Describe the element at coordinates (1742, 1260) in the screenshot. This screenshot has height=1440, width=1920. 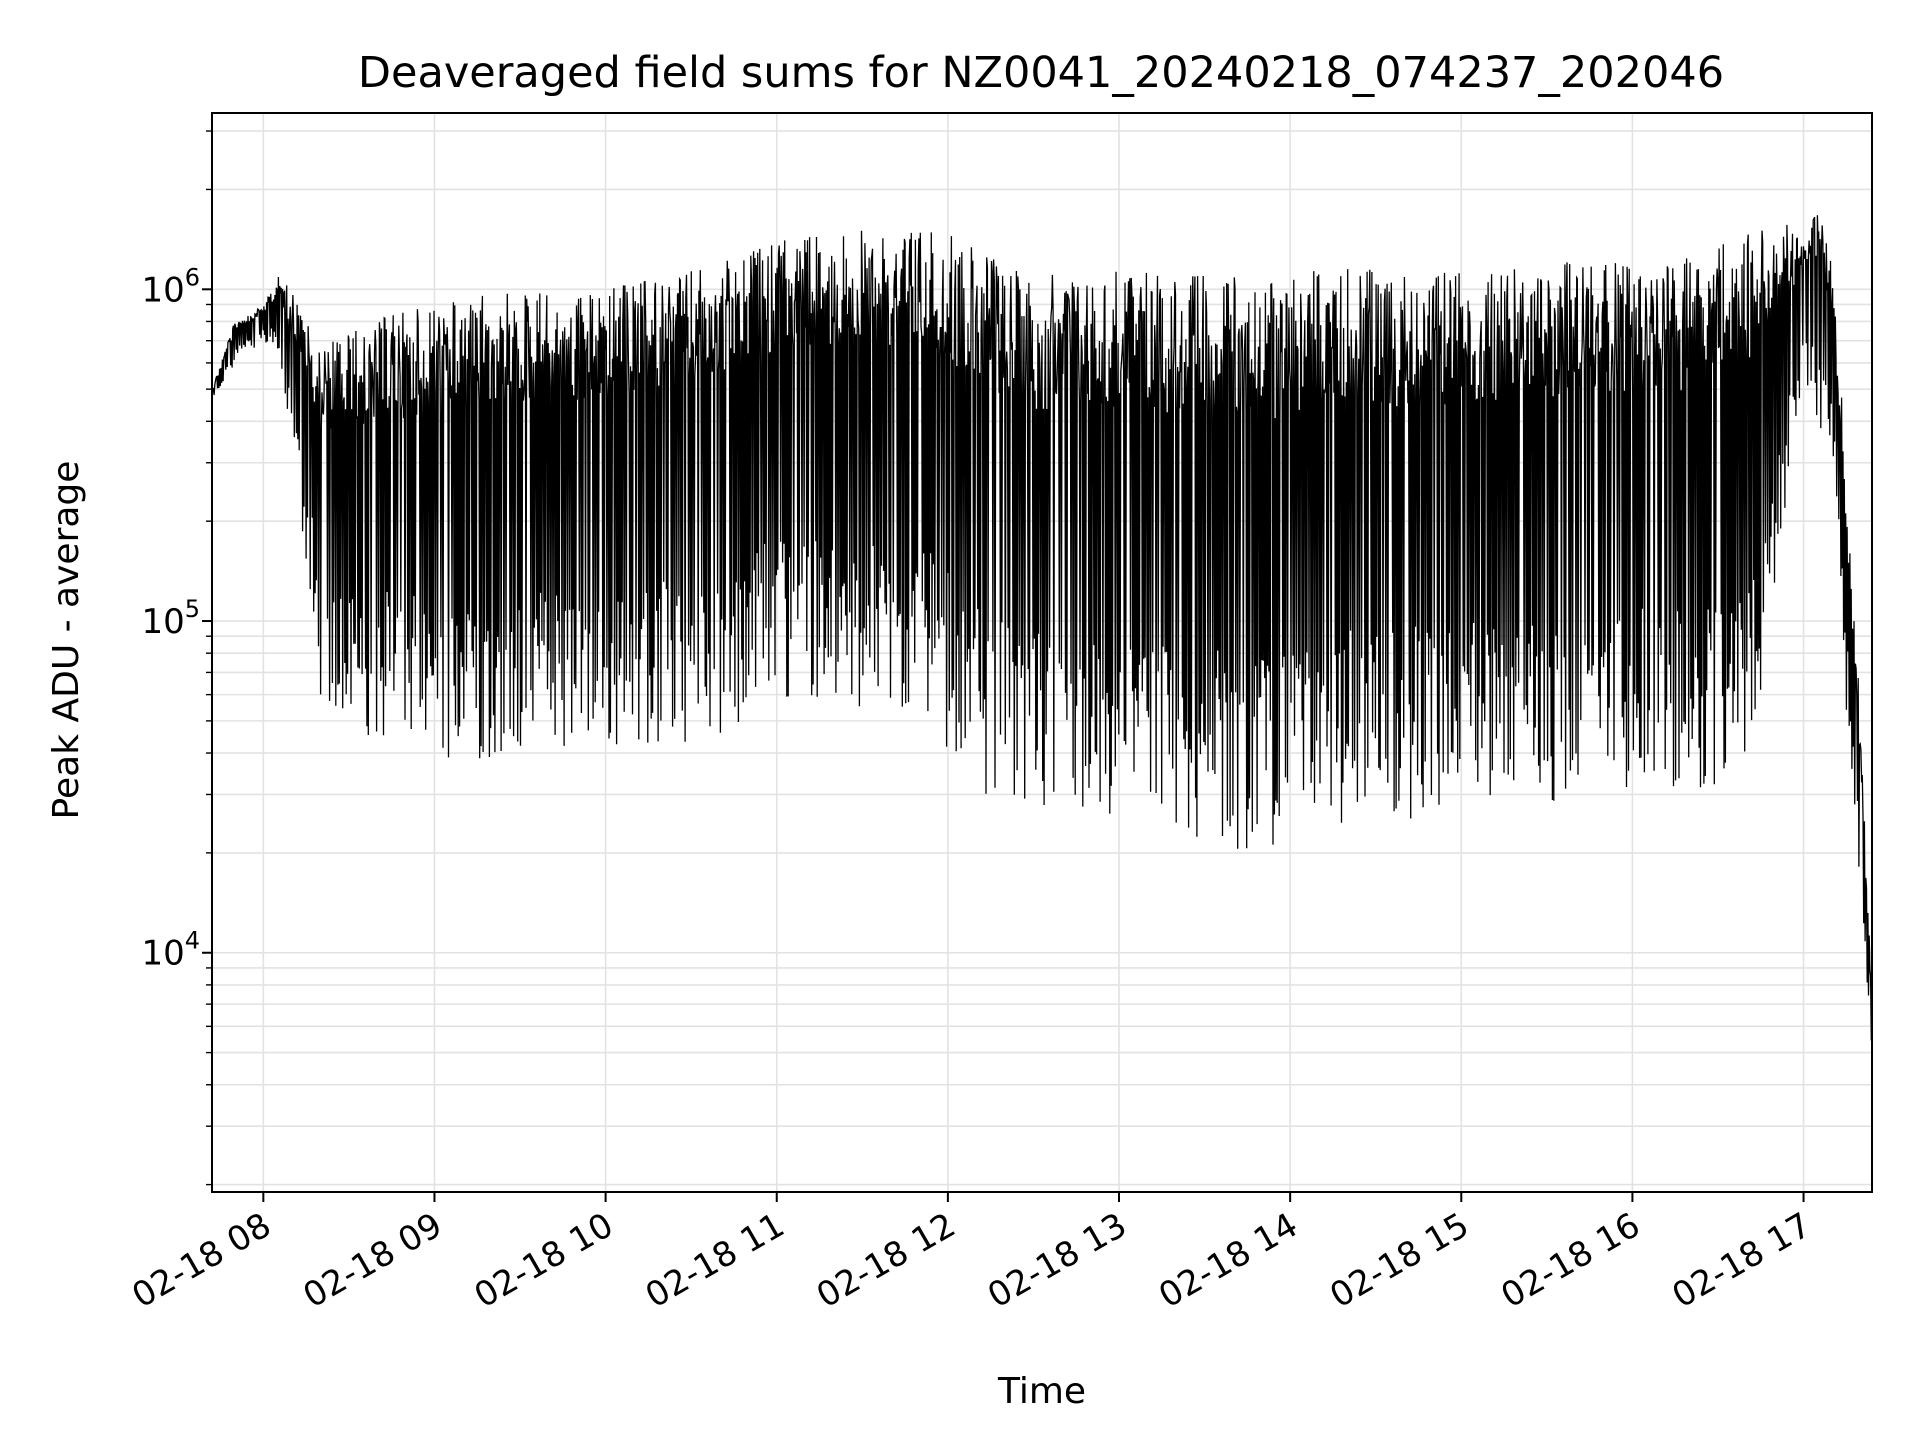
I see `x-tick-label: 02-18 17` at that location.